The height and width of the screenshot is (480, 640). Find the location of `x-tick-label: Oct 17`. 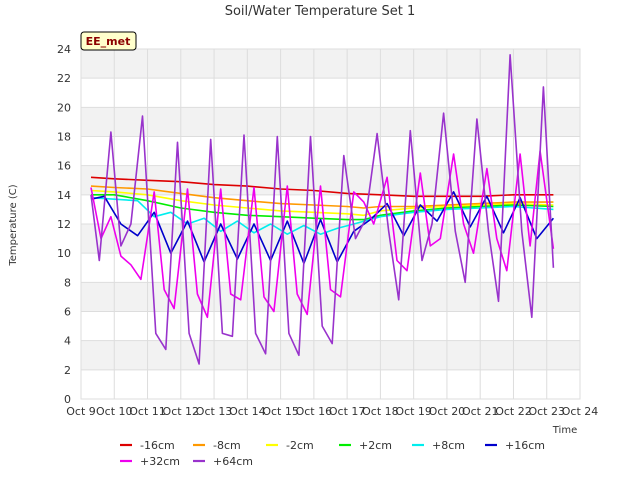

x-tick-label: Oct 17 is located at coordinates (347, 411).